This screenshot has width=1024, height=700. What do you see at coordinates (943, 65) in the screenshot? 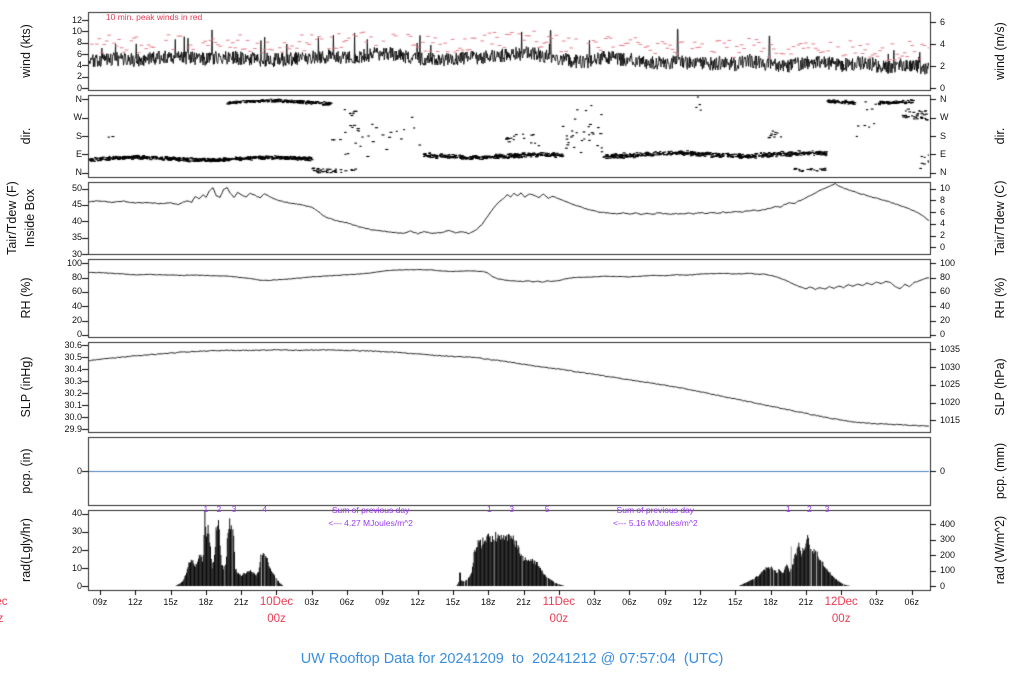
I see `y-tick-label-right: 2` at bounding box center [943, 65].